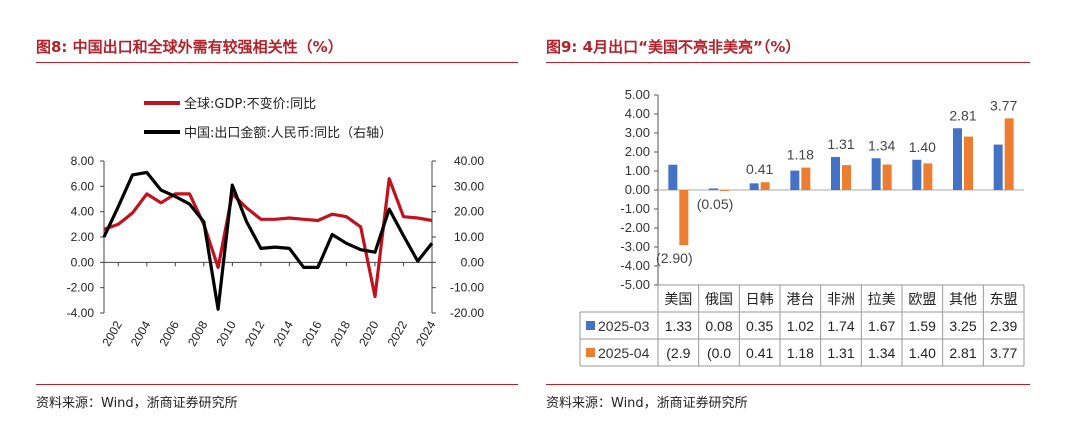  Describe the element at coordinates (83, 262) in the screenshot. I see `left-y-tick-label: 0.00` at that location.